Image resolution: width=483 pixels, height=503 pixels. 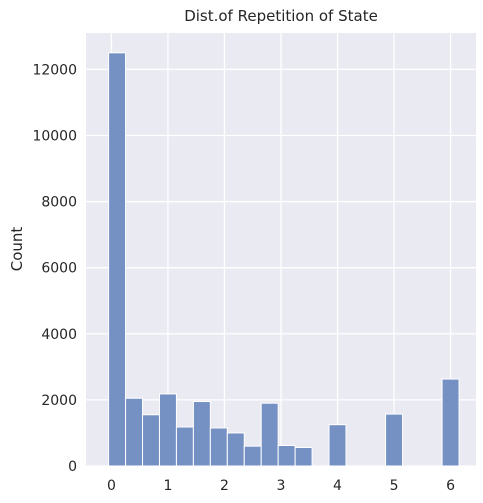 I want to click on y-axis-ticks: 0 2000 4000 6000 8000 10000 12000, so click(x=54, y=268).